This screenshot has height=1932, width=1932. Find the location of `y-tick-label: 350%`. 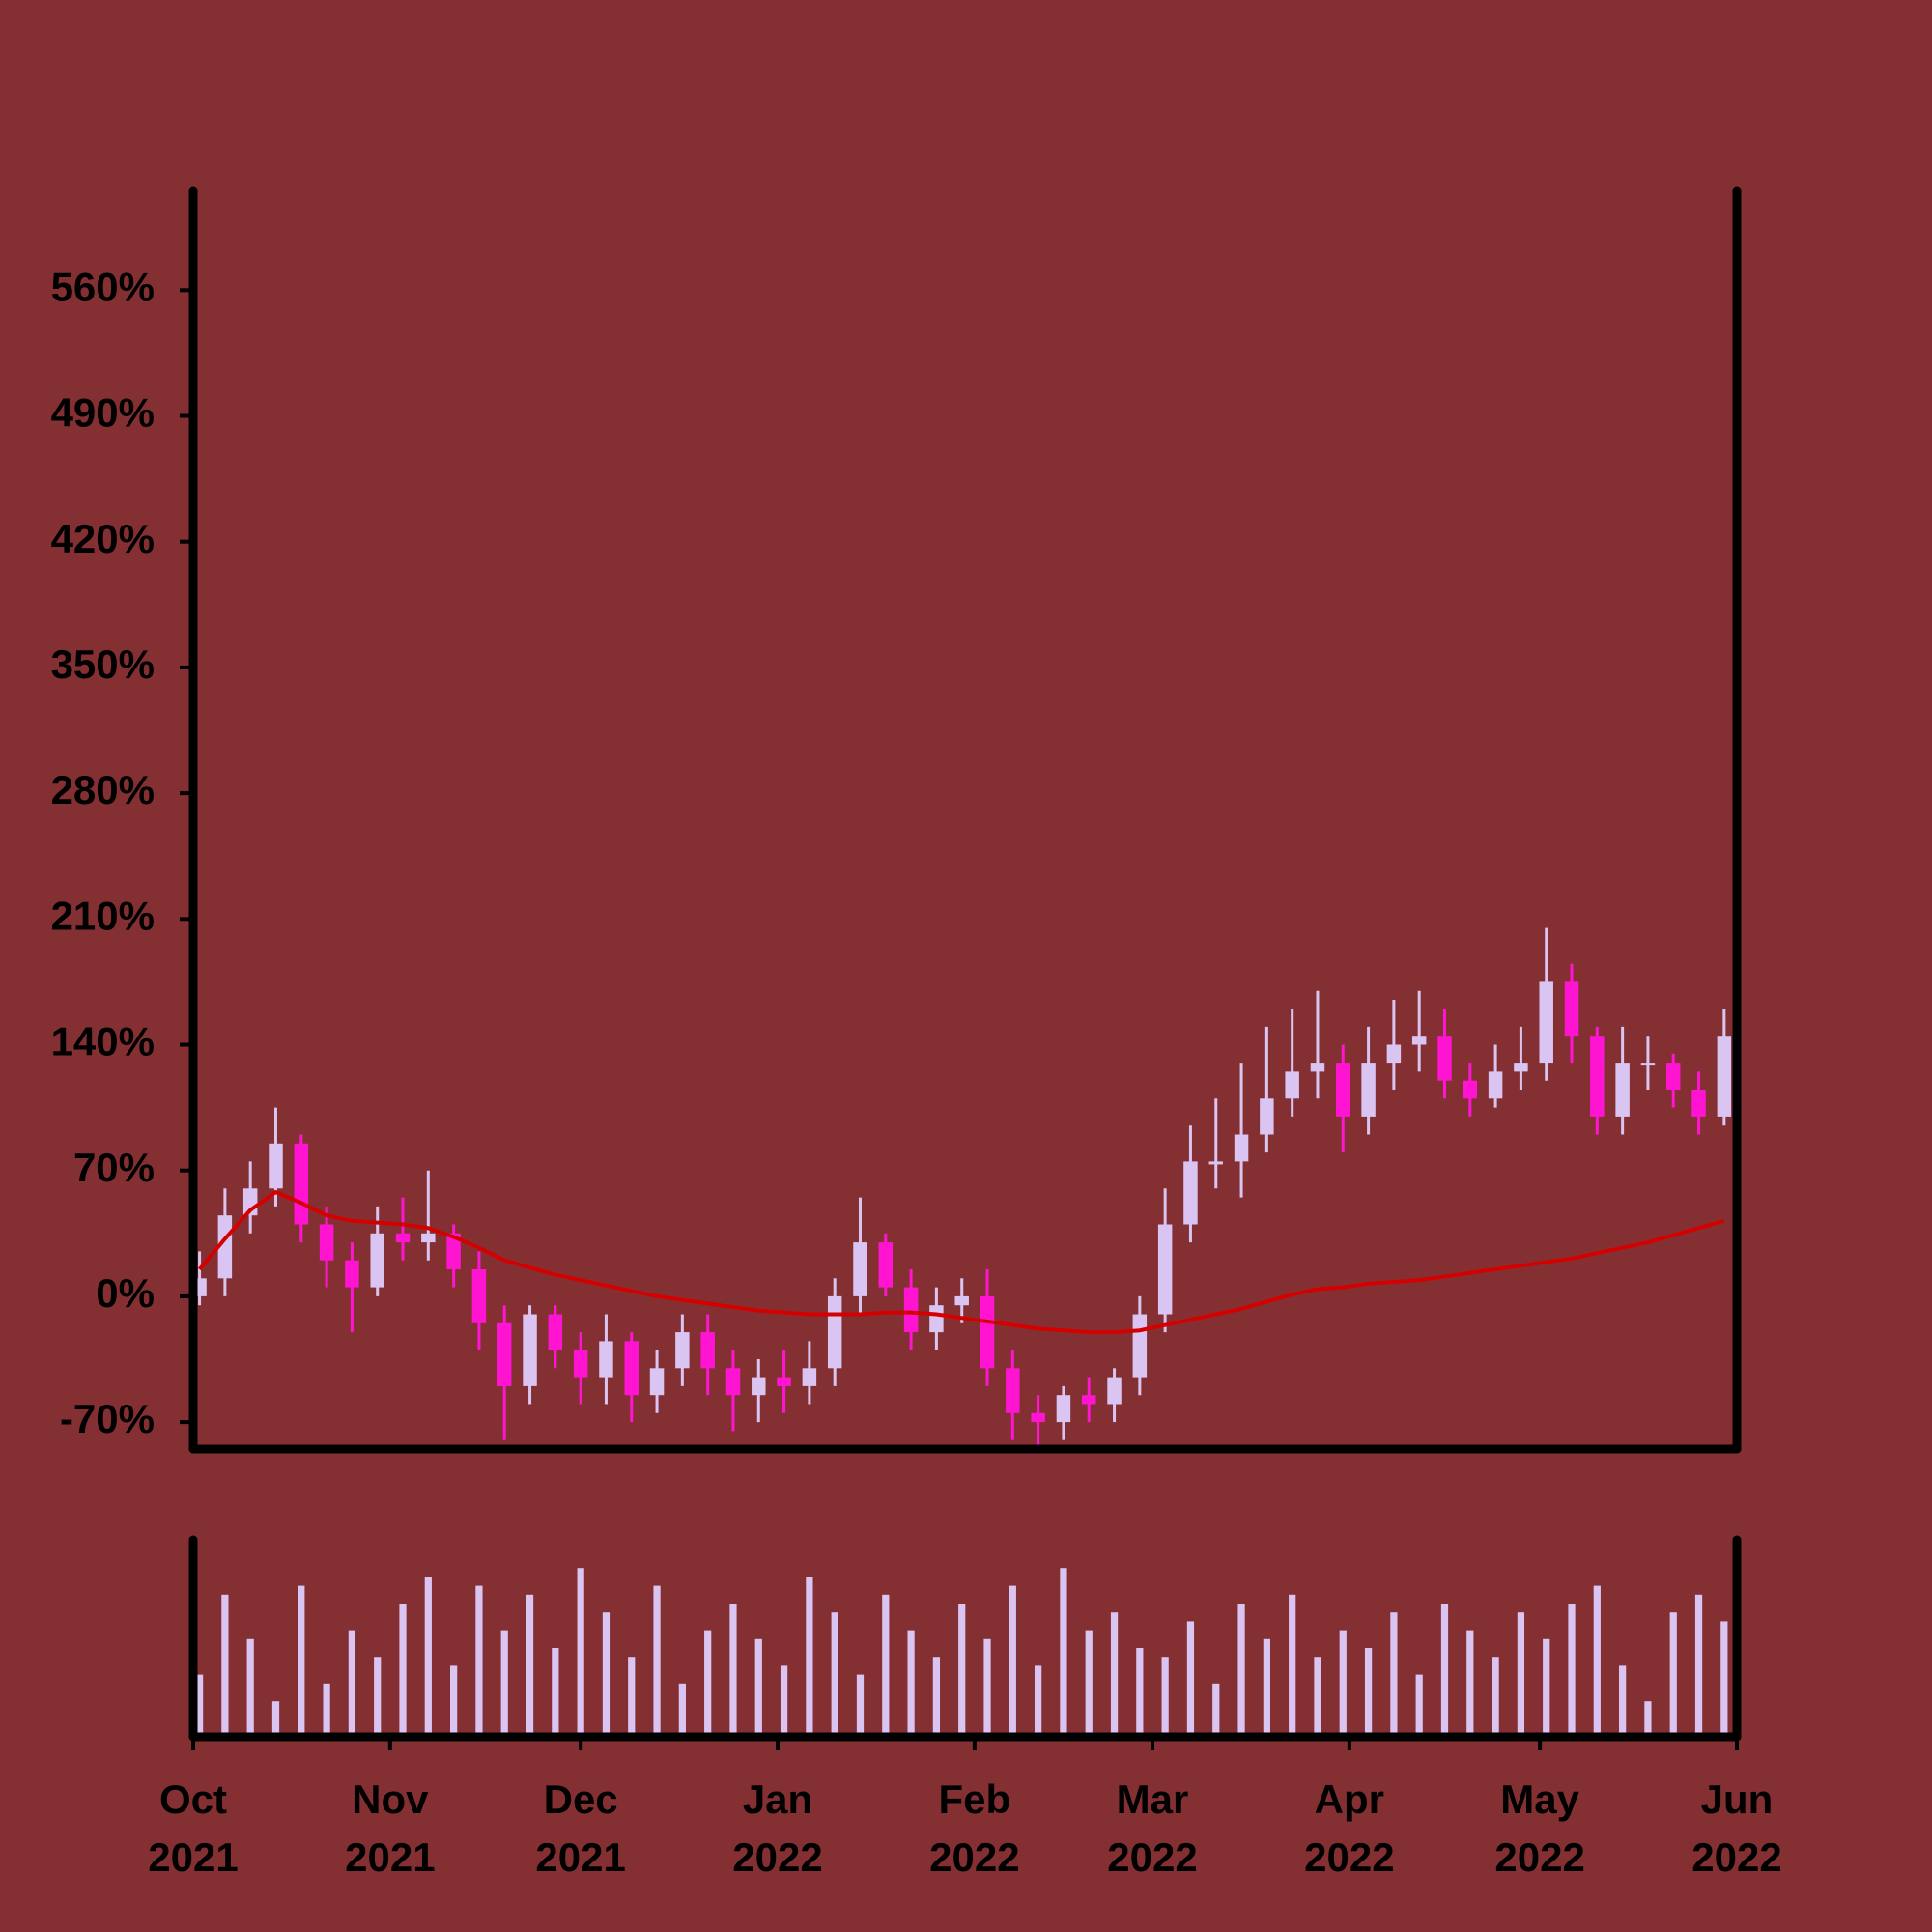

y-tick-label: 350% is located at coordinates (103, 664).